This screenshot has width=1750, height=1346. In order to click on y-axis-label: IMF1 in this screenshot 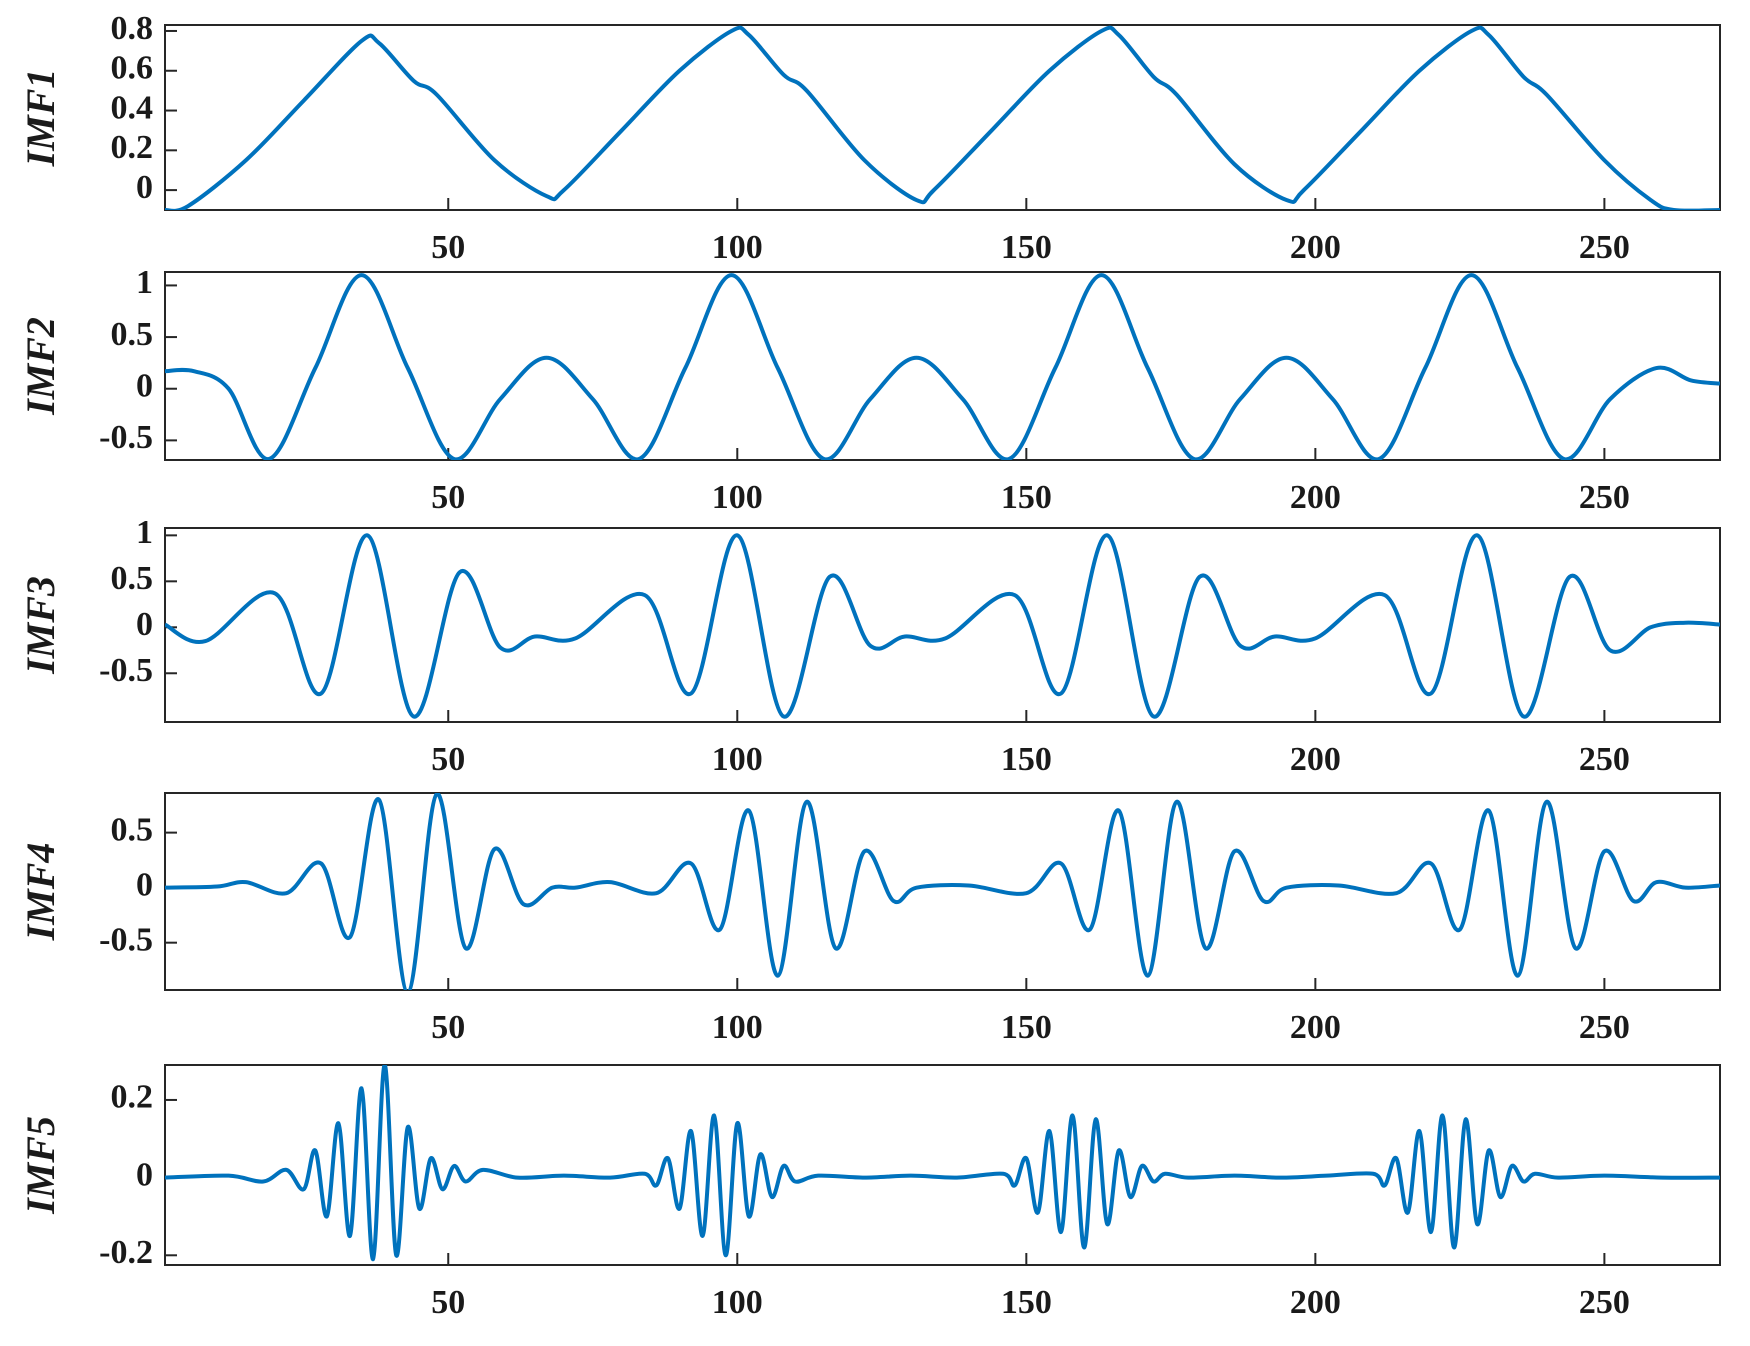, I will do `click(40, 118)`.